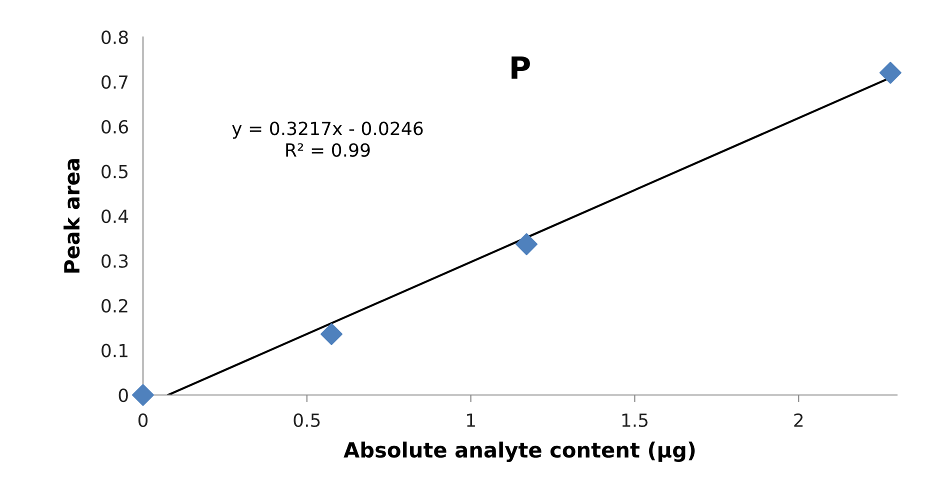  I want to click on annotation: y = 0.3217x - 0.0246 R² = 0.99, so click(327, 139).